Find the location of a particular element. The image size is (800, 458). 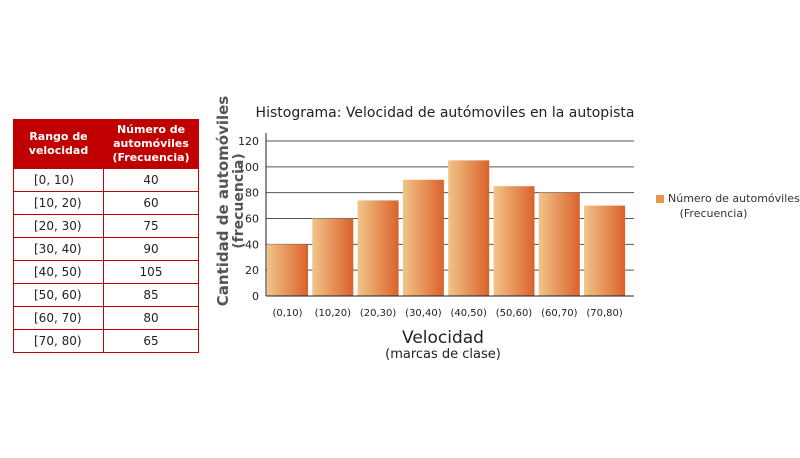

x-axis-sublabel: (marcas de clase) is located at coordinates (443, 354).